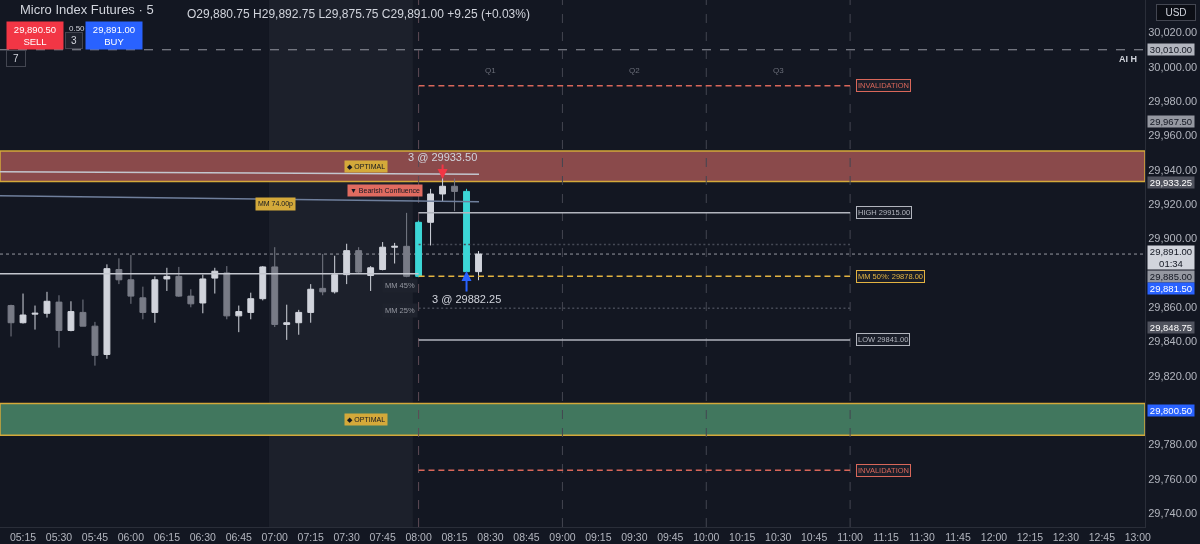  What do you see at coordinates (1173, 32) in the screenshot?
I see `y-tick-label: 30,020.00` at bounding box center [1173, 32].